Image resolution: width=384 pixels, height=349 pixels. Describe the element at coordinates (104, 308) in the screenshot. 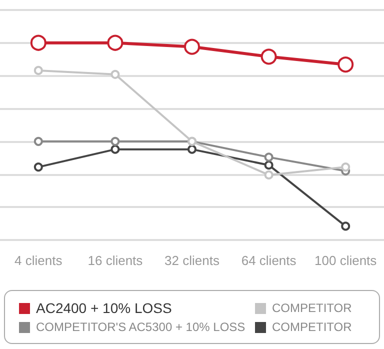

I see `legend-label: AC2400 + 10% LOSS` at that location.